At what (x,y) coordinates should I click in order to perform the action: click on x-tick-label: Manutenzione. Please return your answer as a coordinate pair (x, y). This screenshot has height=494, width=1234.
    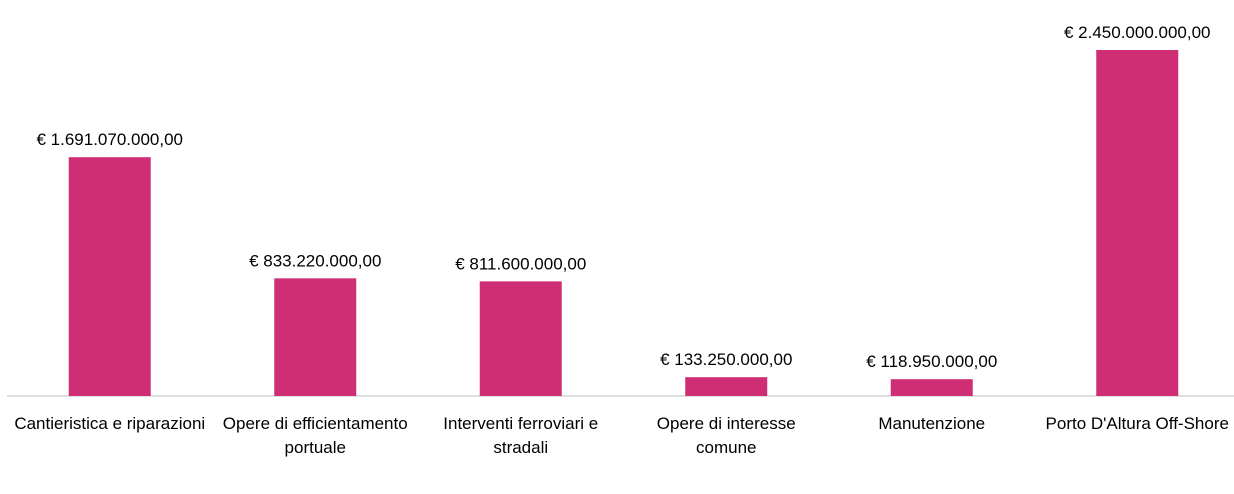
    Looking at the image, I should click on (932, 423).